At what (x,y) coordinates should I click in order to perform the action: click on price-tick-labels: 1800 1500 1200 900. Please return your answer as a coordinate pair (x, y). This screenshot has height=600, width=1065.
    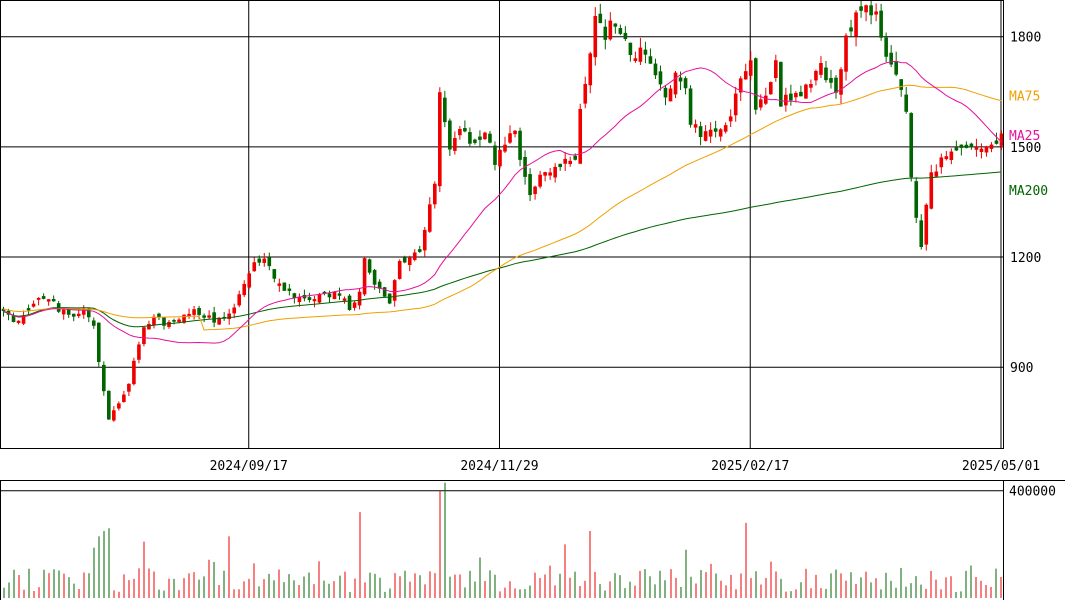
    Looking at the image, I should click on (1025, 203).